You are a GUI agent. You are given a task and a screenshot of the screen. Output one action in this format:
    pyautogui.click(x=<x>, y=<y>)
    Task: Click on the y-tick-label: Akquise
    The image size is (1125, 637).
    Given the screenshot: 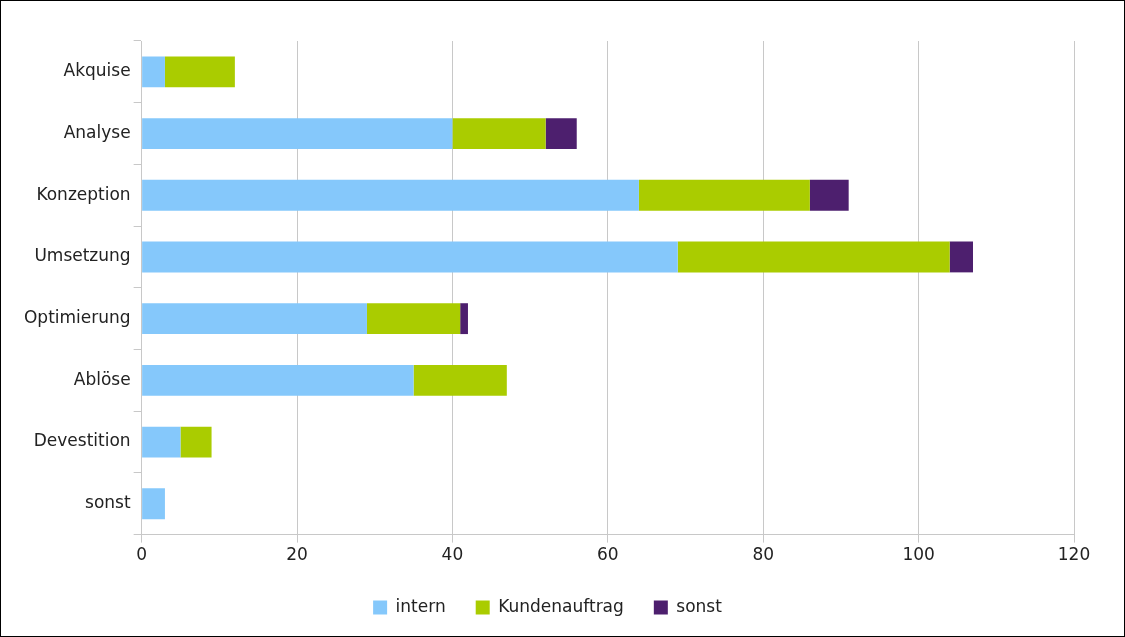 What is the action you would take?
    pyautogui.click(x=97, y=70)
    